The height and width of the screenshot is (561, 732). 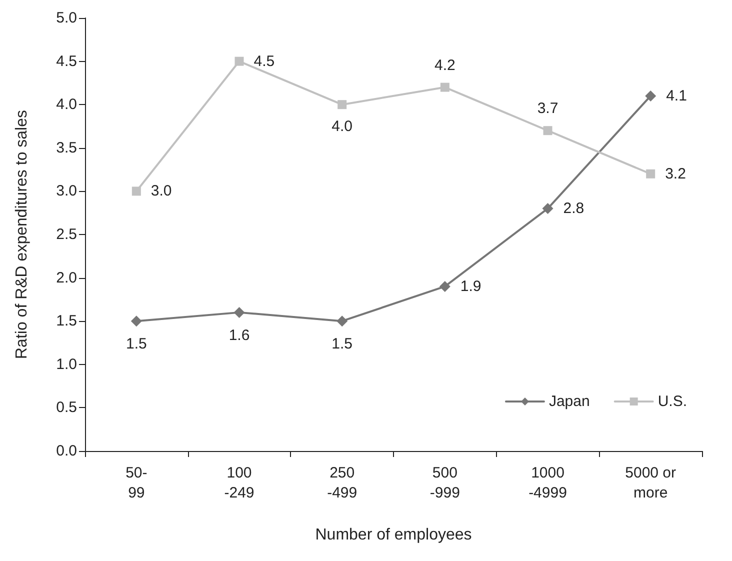 I want to click on data-label: 1.6, so click(x=239, y=335).